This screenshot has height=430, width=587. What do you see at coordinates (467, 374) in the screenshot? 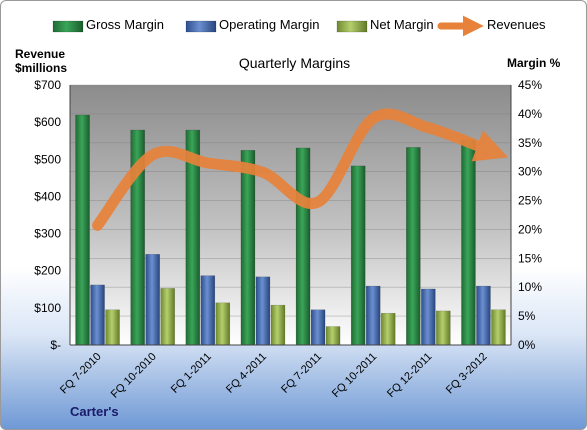
I see `category-label: FQ 3-2012` at bounding box center [467, 374].